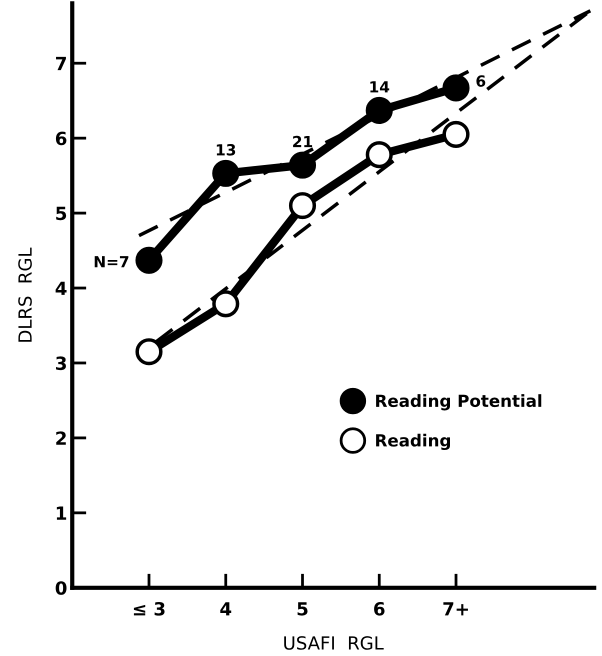 This screenshot has height=656, width=602. What do you see at coordinates (111, 262) in the screenshot?
I see `annotation: N=7` at bounding box center [111, 262].